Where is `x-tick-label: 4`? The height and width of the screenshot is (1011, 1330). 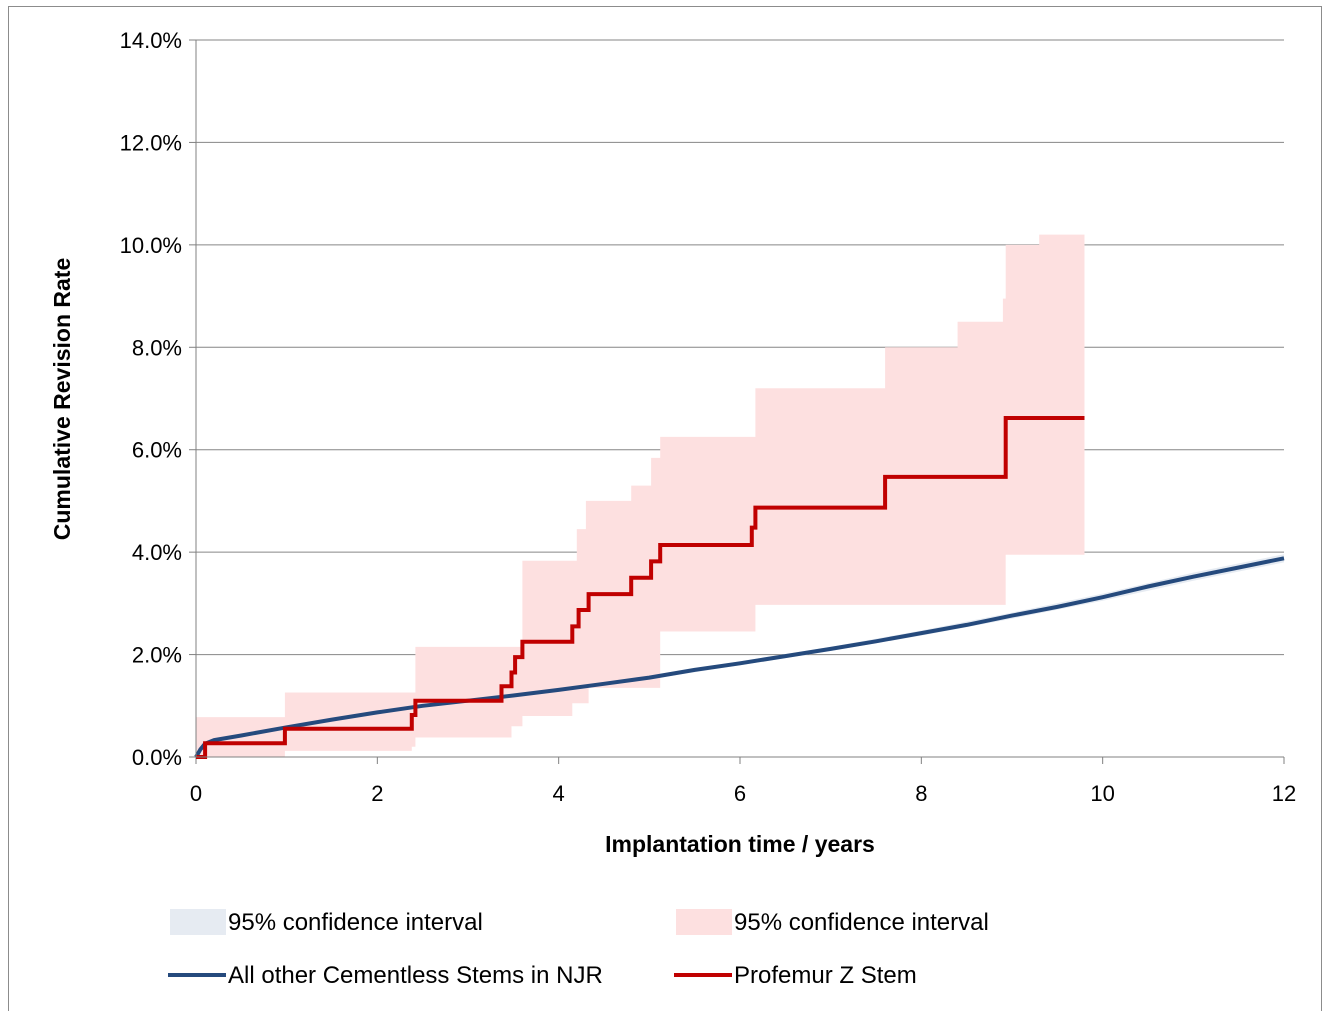 x-tick-label: 4 is located at coordinates (559, 793).